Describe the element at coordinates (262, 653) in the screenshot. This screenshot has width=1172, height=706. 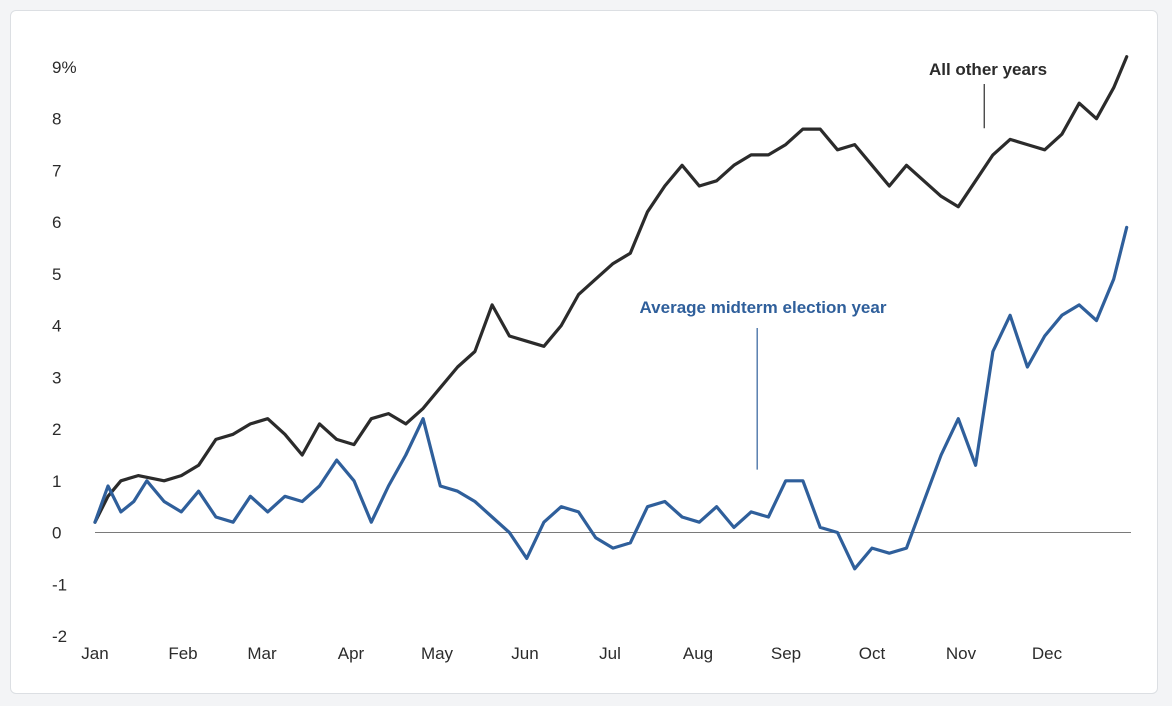
I see `x-tick-label: Mar` at that location.